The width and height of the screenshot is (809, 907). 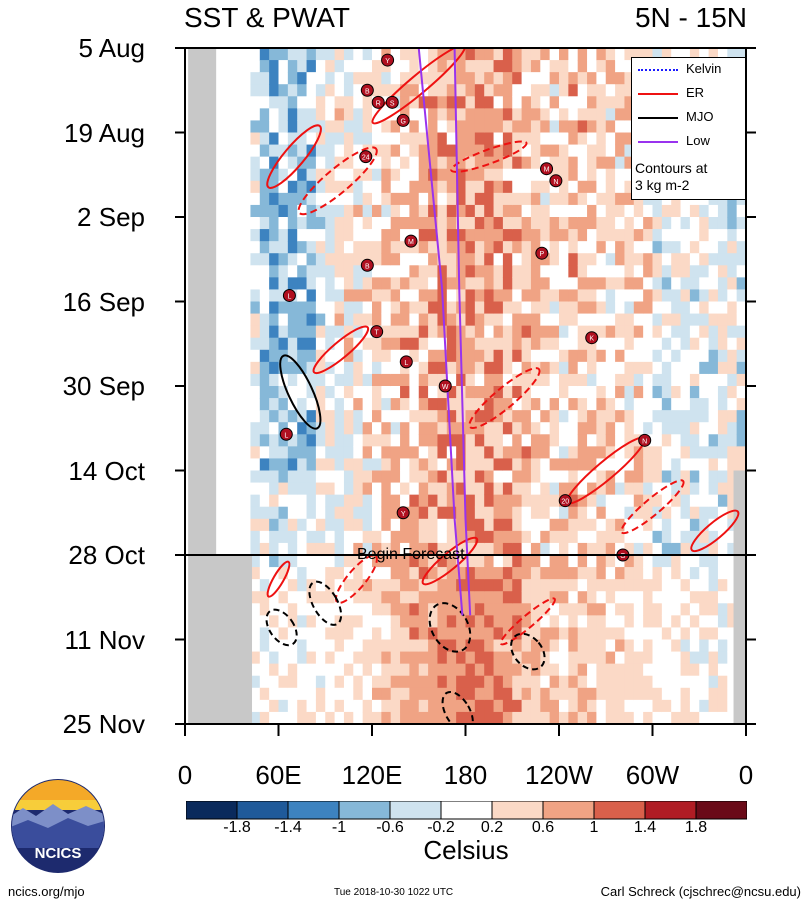 I want to click on storm-label: 20, so click(x=565, y=502).